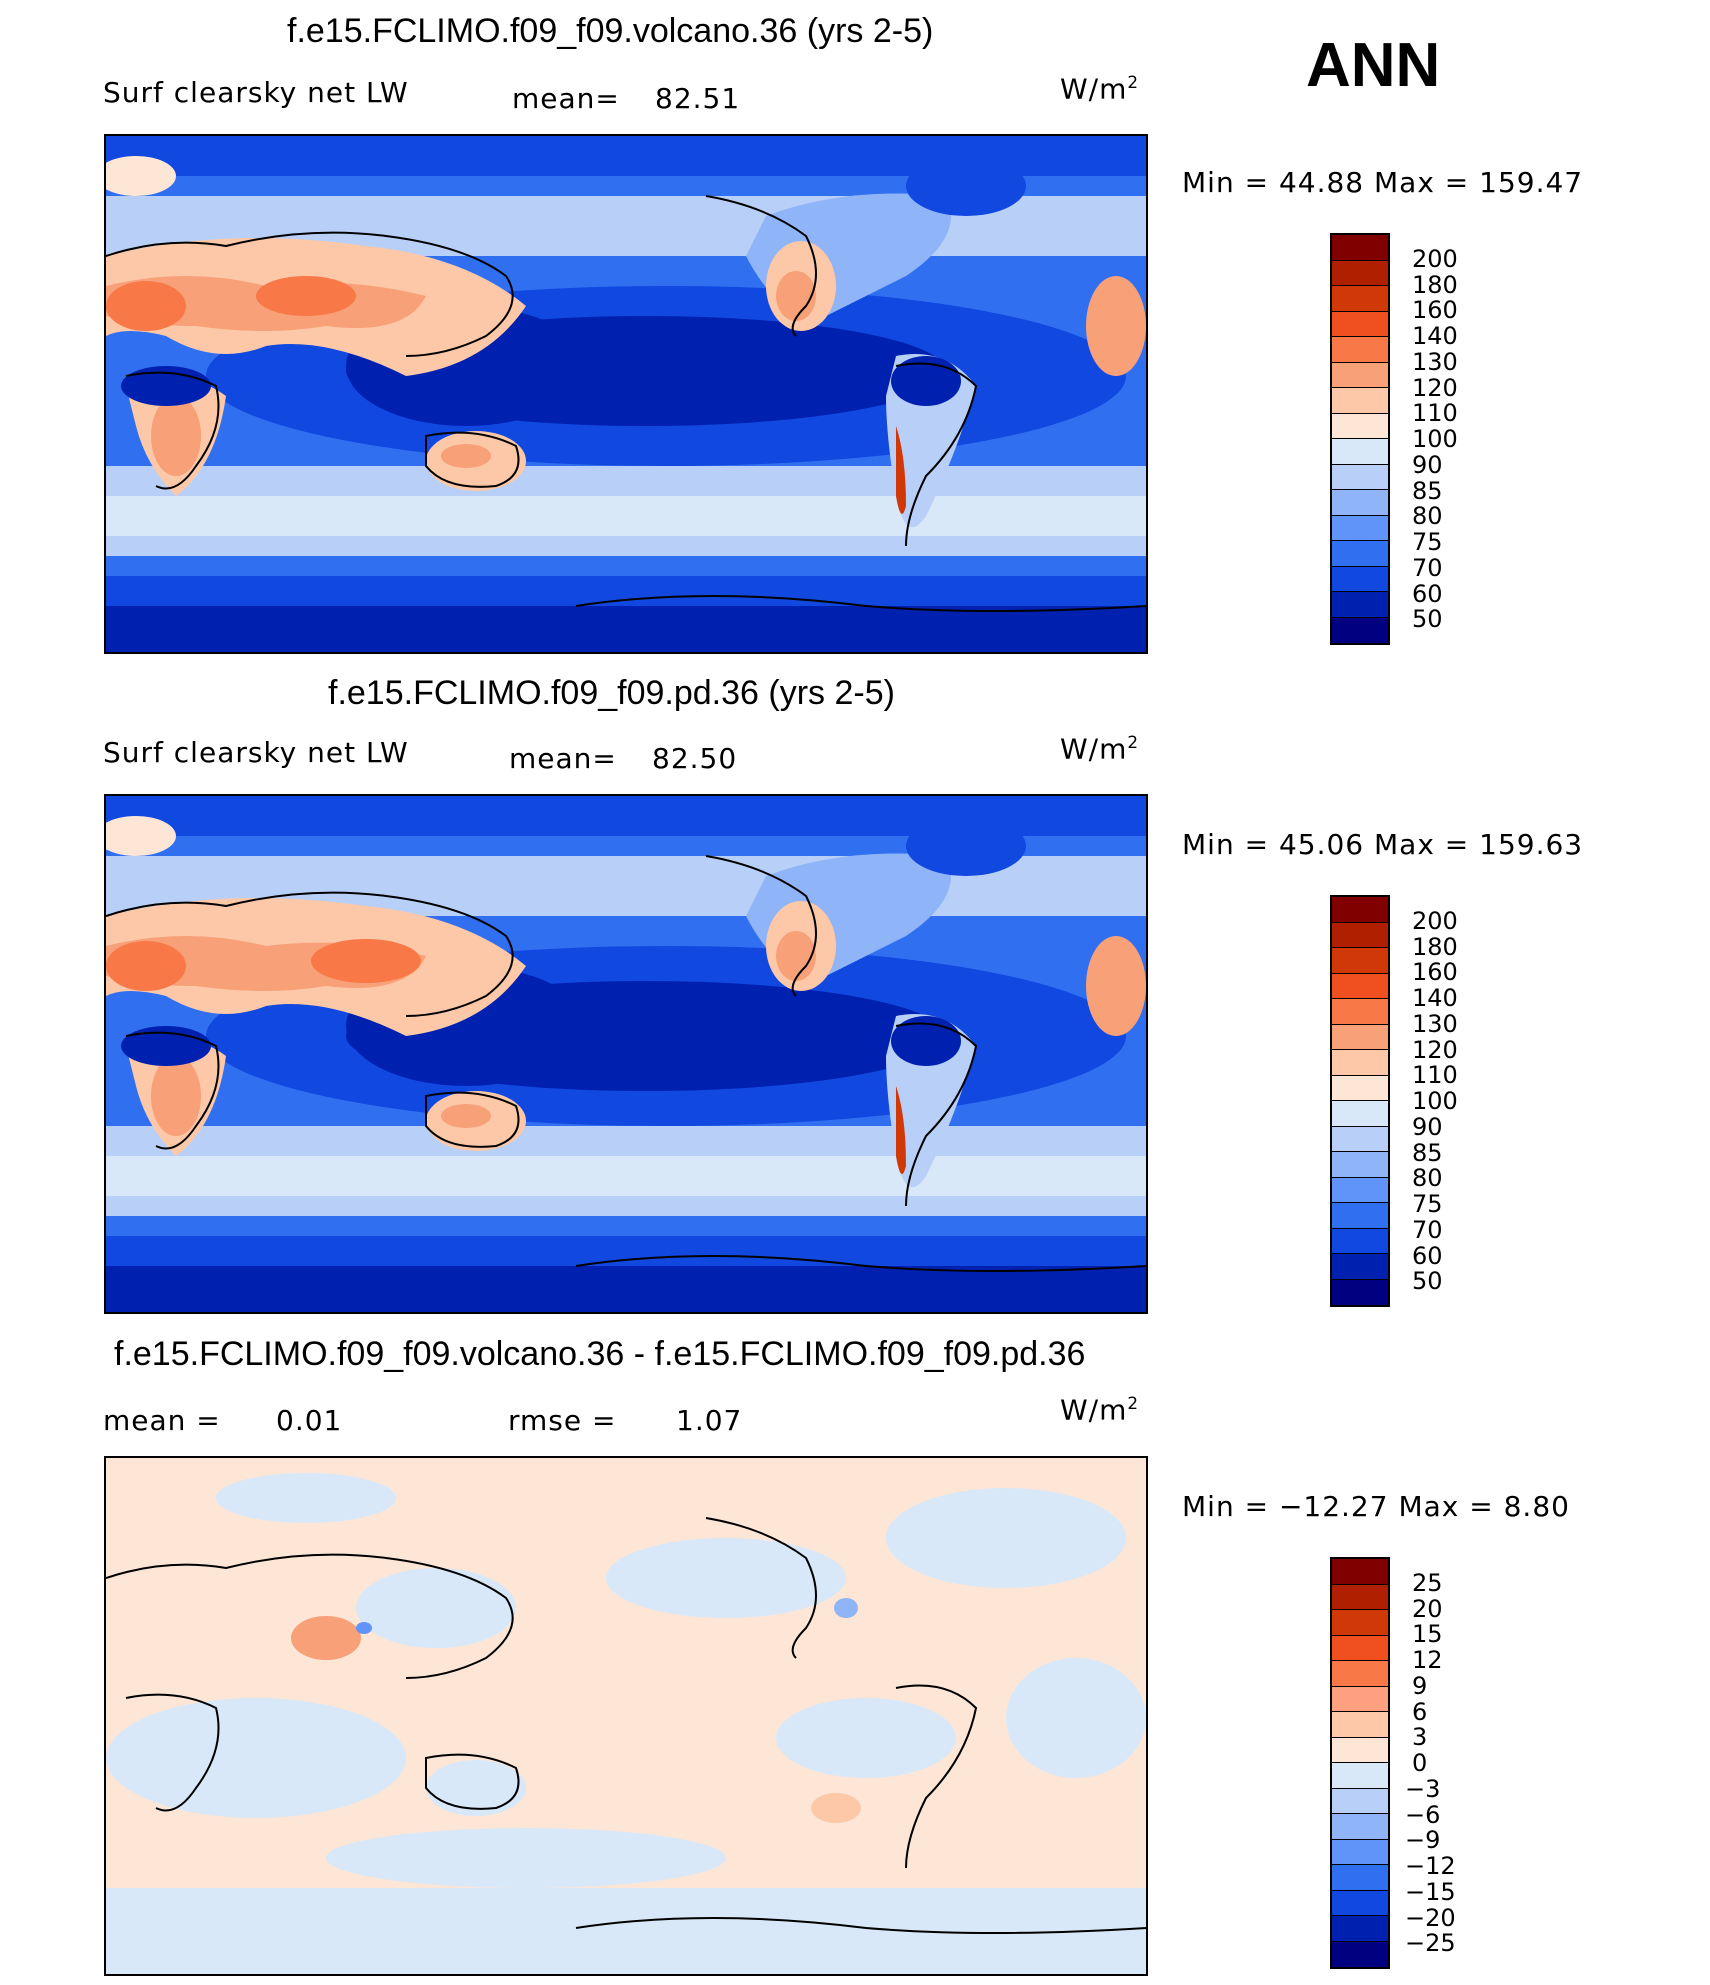 The image size is (1710, 1985). Describe the element at coordinates (1420, 1737) in the screenshot. I see `colorbar-tick-label: 3` at that location.